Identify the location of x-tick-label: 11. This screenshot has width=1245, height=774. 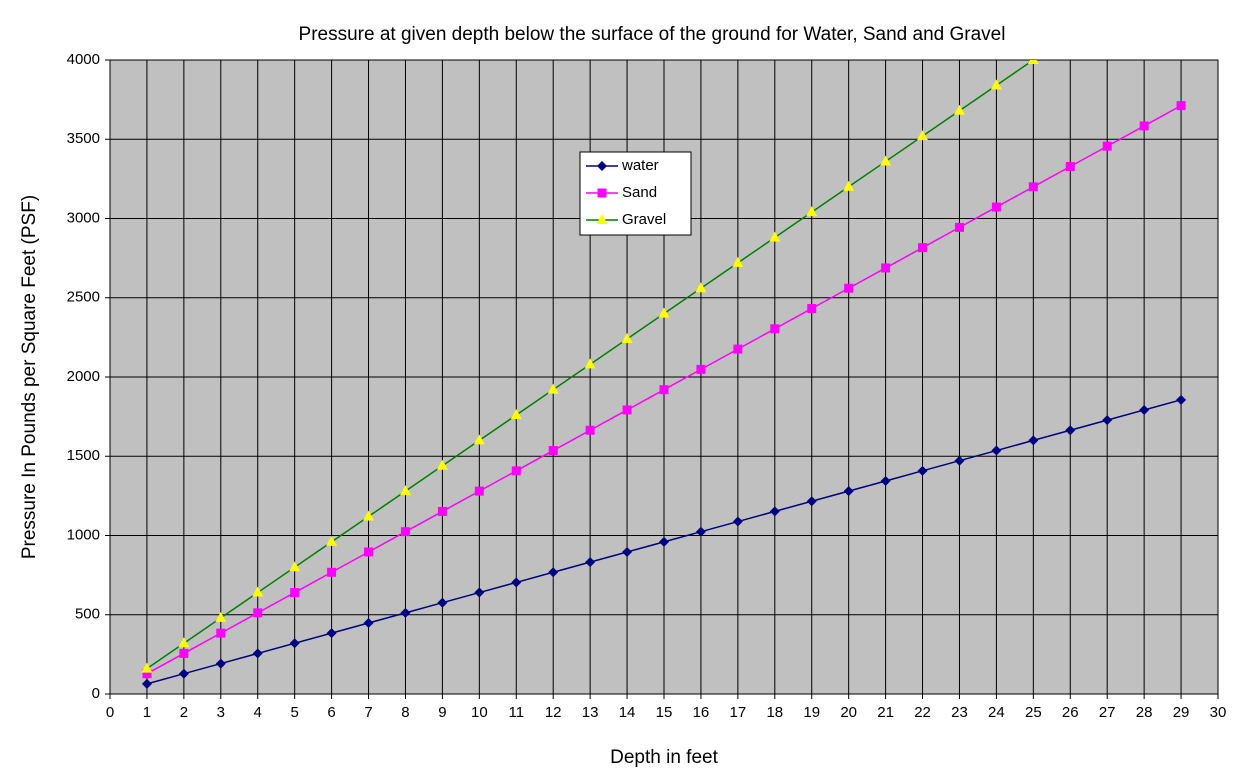
(516, 712).